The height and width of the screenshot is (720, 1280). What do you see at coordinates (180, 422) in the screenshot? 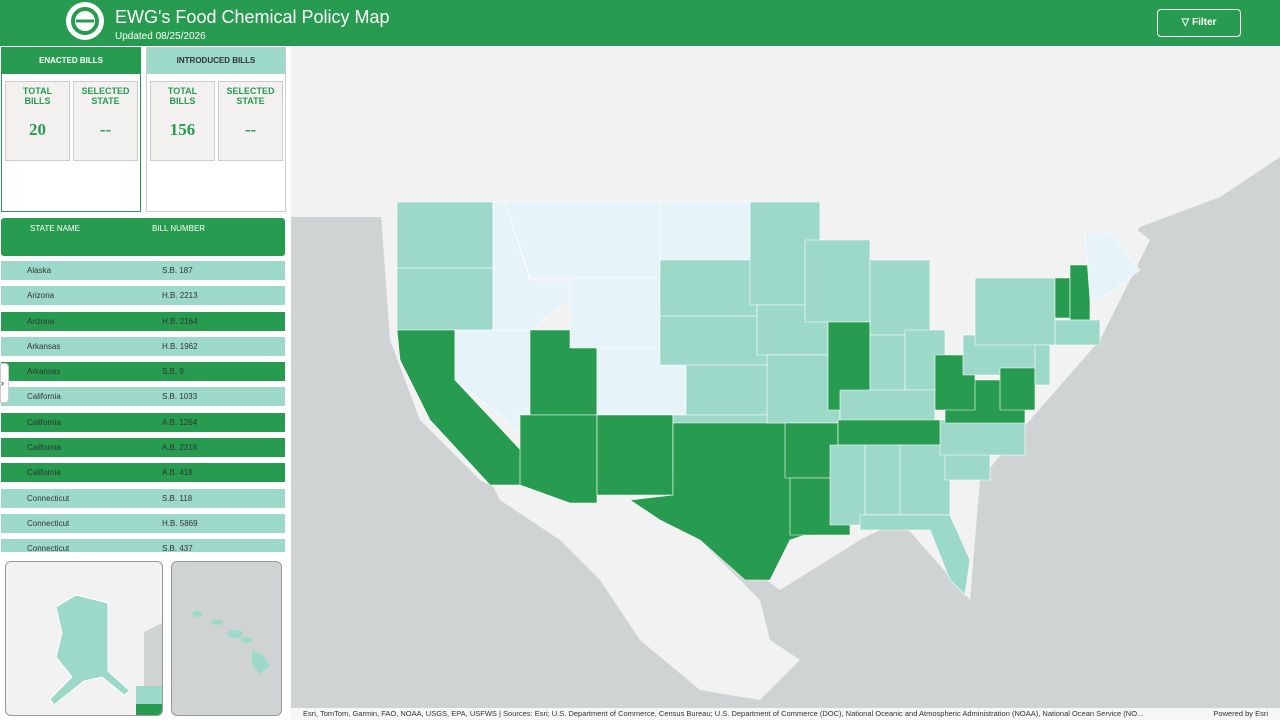
I see `bill-number: A.B. 1264` at bounding box center [180, 422].